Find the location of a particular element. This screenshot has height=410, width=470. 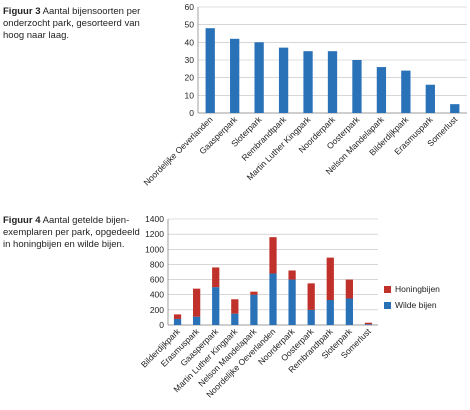

y-tick-label: 40 is located at coordinates (190, 42).